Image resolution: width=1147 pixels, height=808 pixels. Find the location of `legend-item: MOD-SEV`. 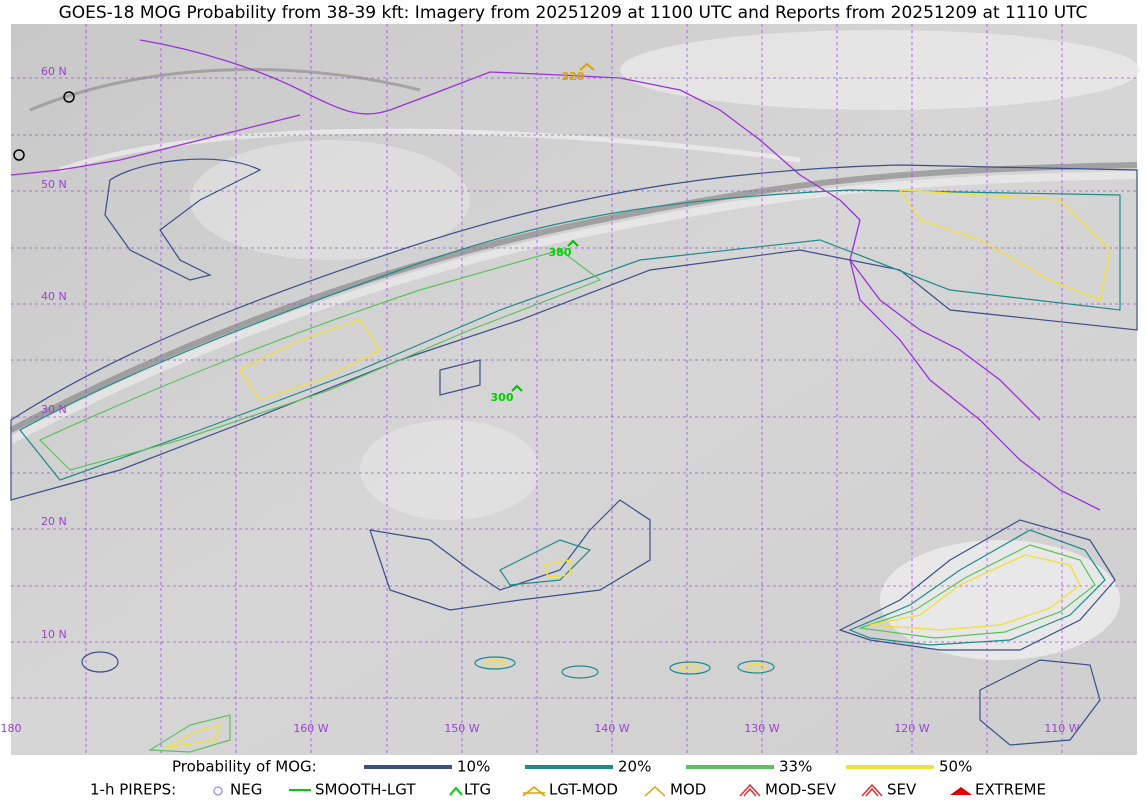

legend-item: MOD-SEV is located at coordinates (801, 790).